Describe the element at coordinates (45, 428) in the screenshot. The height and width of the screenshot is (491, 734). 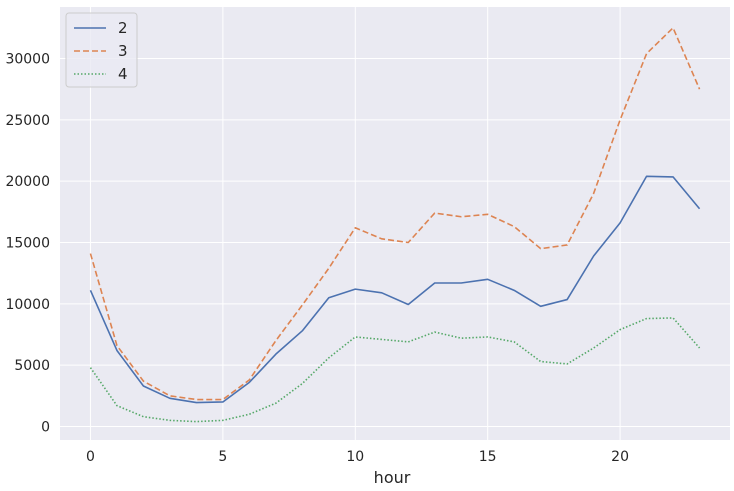
I see `y-tick-label: 0` at that location.